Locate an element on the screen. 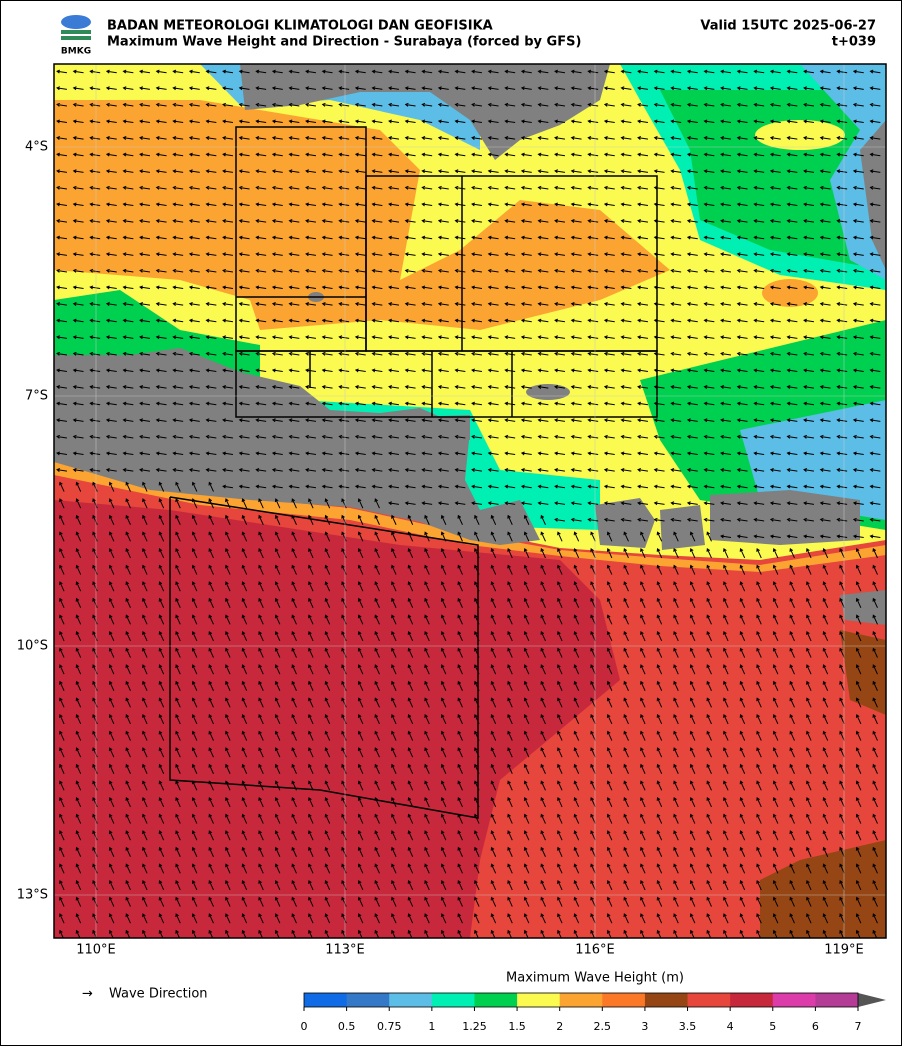  logo-text: BMKG is located at coordinates (76, 52).